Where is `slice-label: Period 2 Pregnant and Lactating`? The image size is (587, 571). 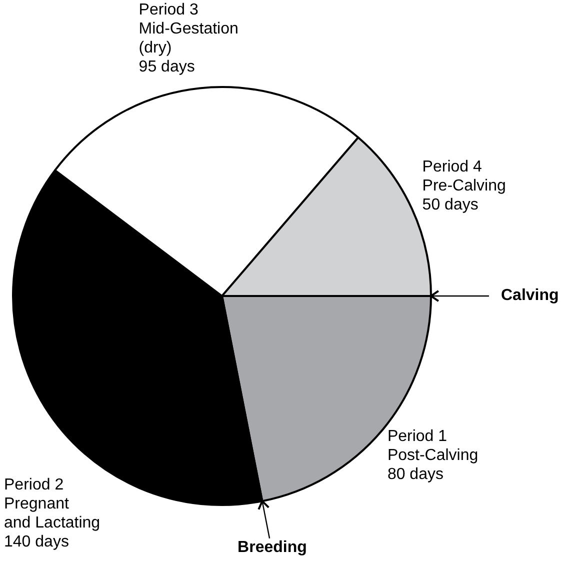
slice-label: Period 2 Pregnant and Lactating is located at coordinates (52, 504).